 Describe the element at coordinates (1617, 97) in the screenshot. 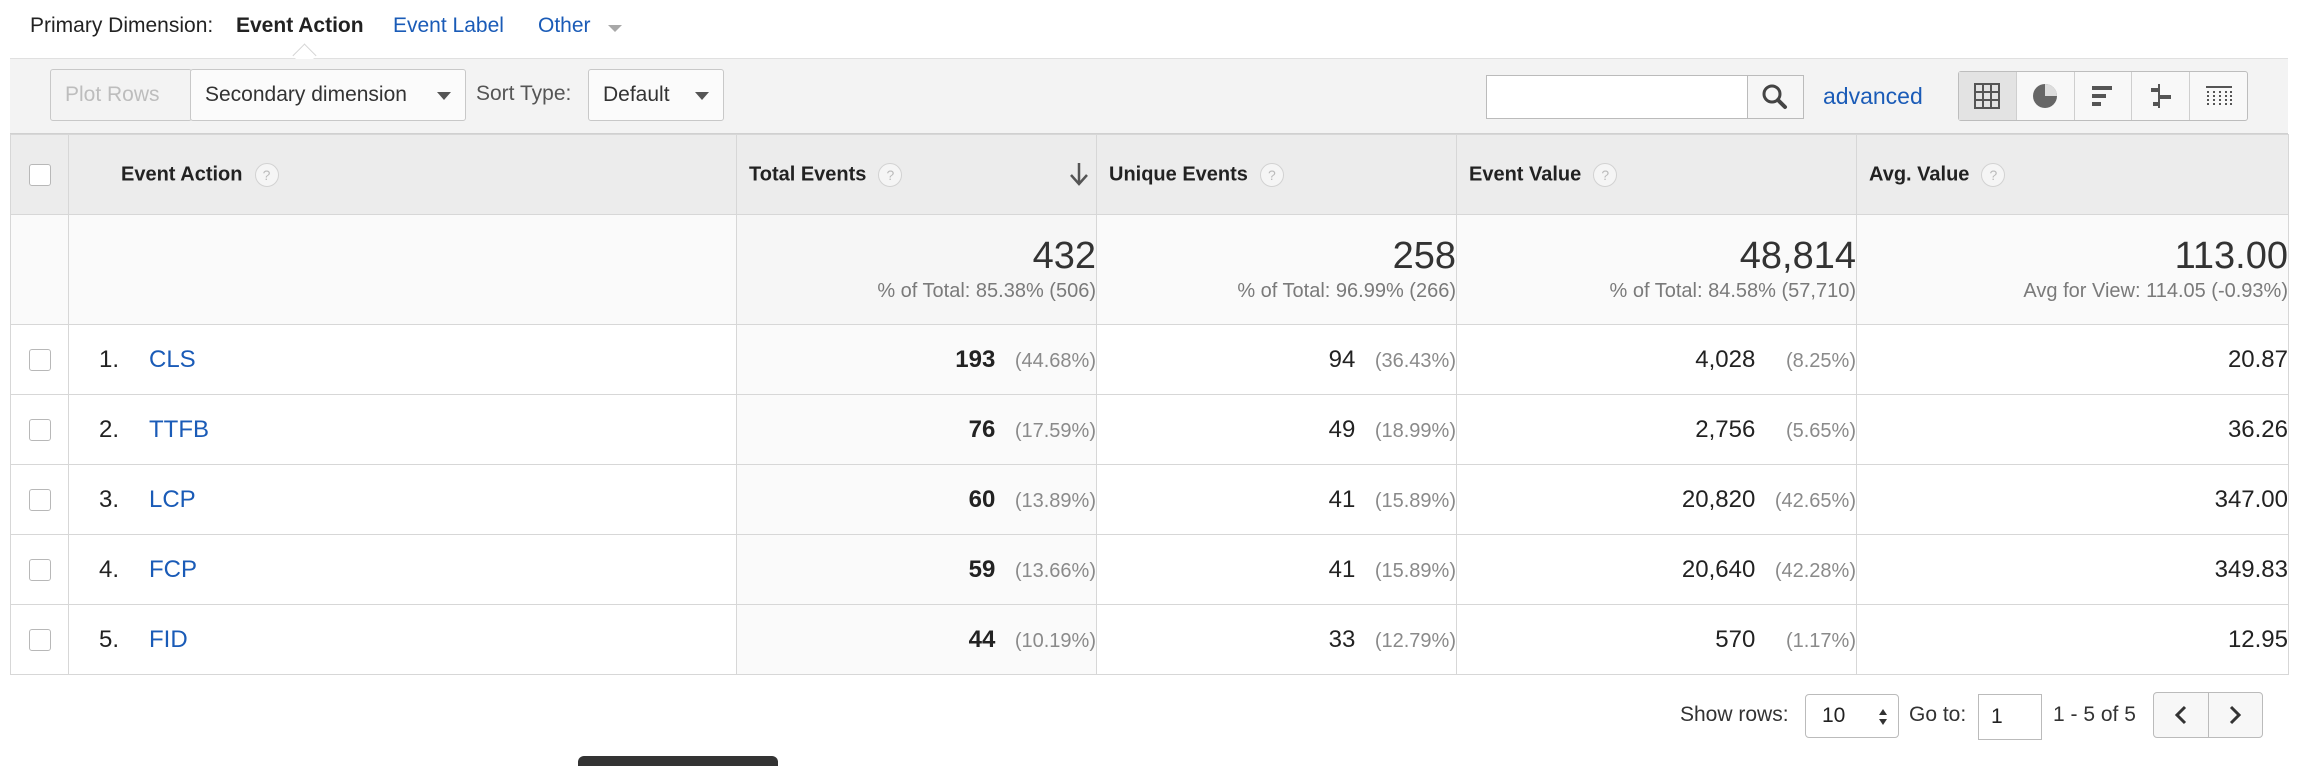

I see `search-input` at that location.